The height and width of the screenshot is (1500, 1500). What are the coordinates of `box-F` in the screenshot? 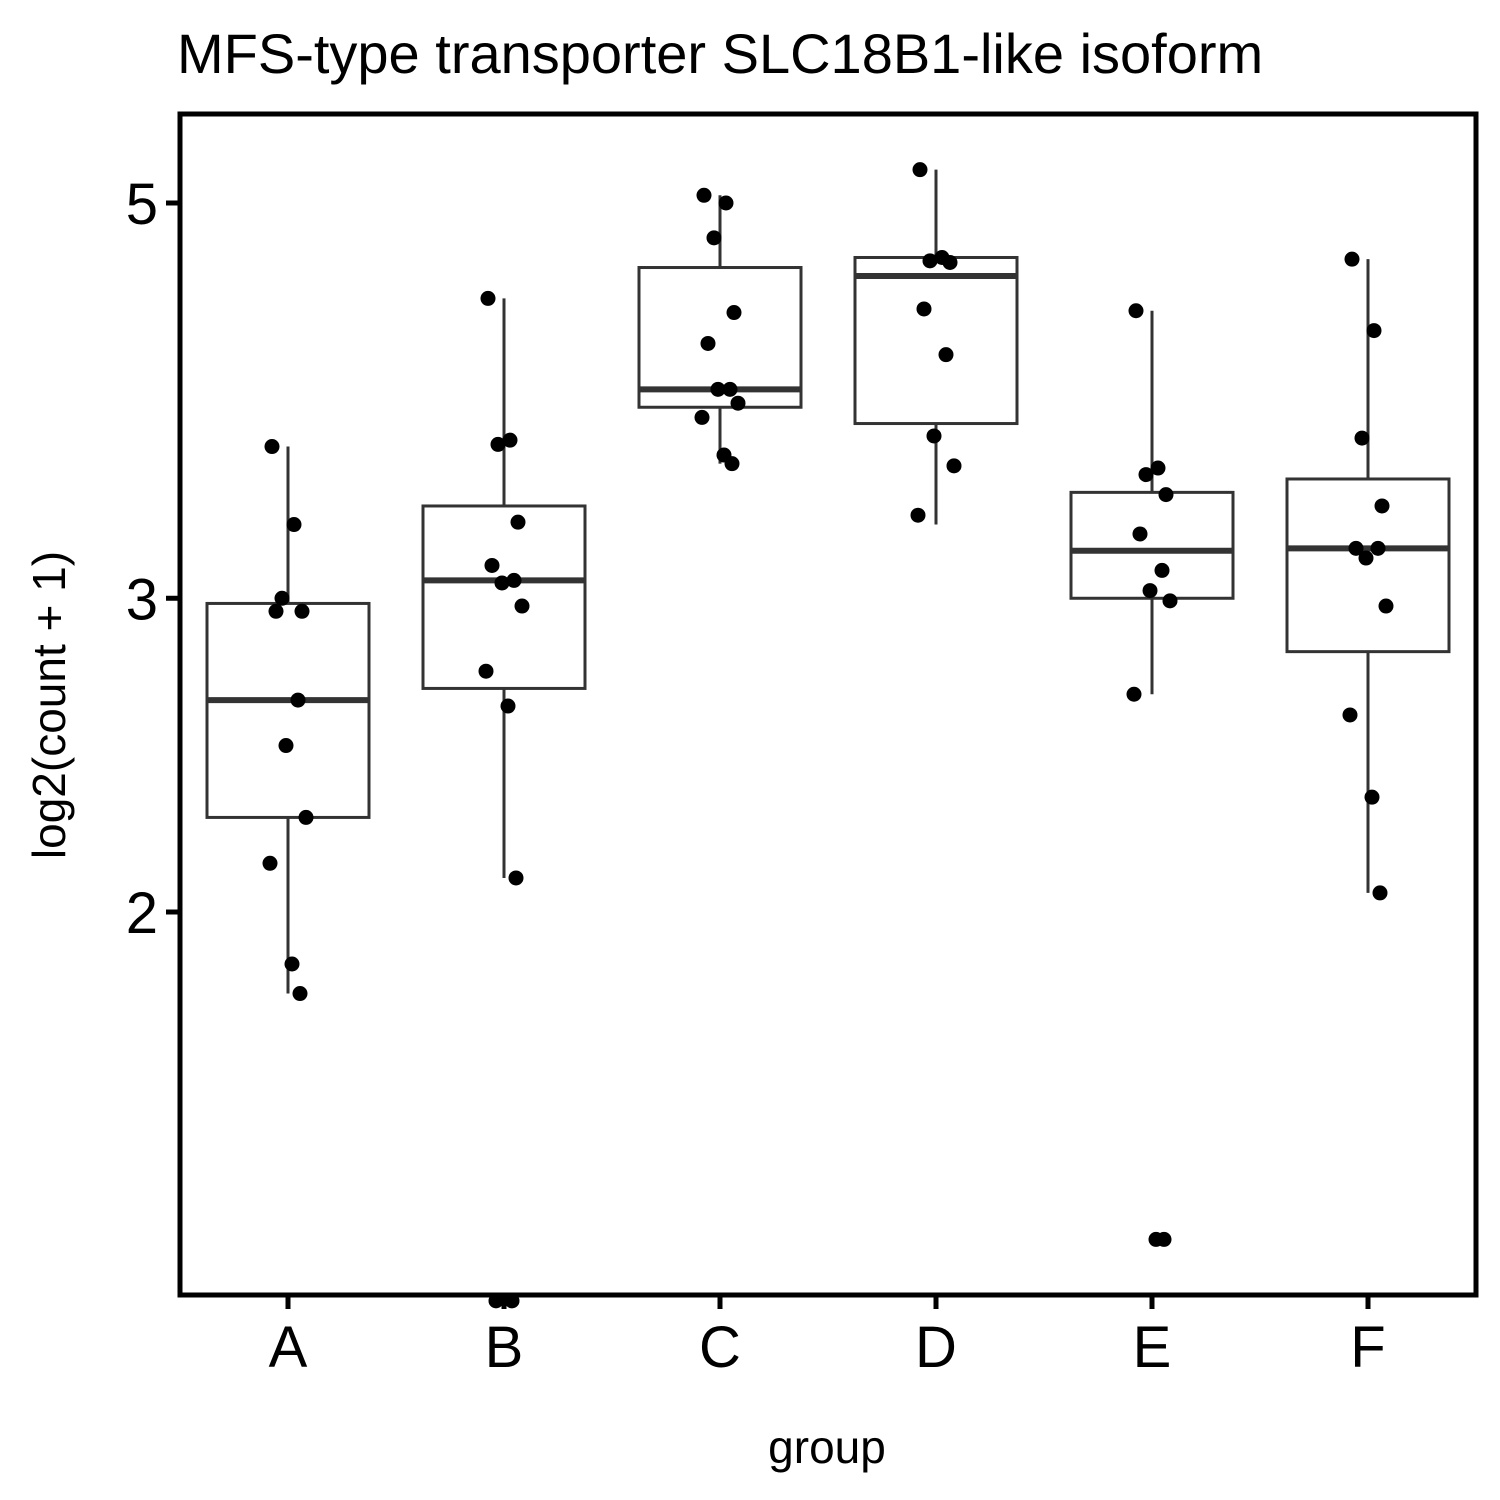 It's located at (1368, 565).